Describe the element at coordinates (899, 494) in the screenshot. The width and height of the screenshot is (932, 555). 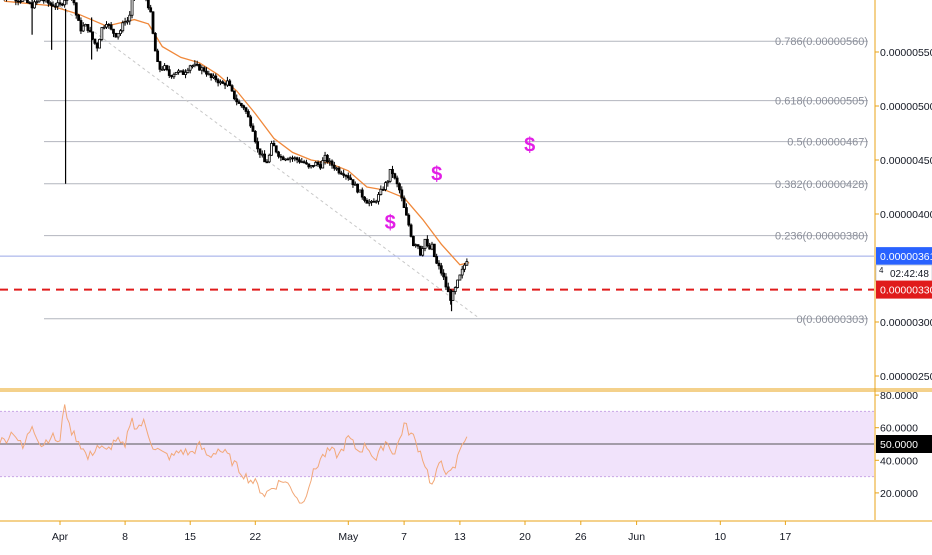
I see `rsi-tick-label-3: 20.0000` at that location.